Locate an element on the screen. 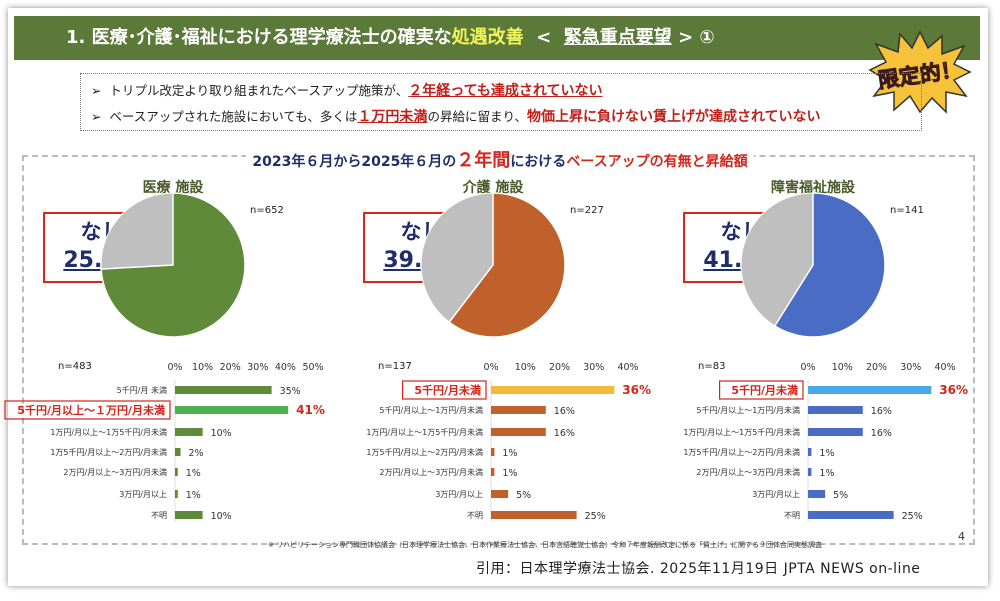 The height and width of the screenshot is (601, 1000). point-emphasis: ２年経っても達成されていない is located at coordinates (505, 91).